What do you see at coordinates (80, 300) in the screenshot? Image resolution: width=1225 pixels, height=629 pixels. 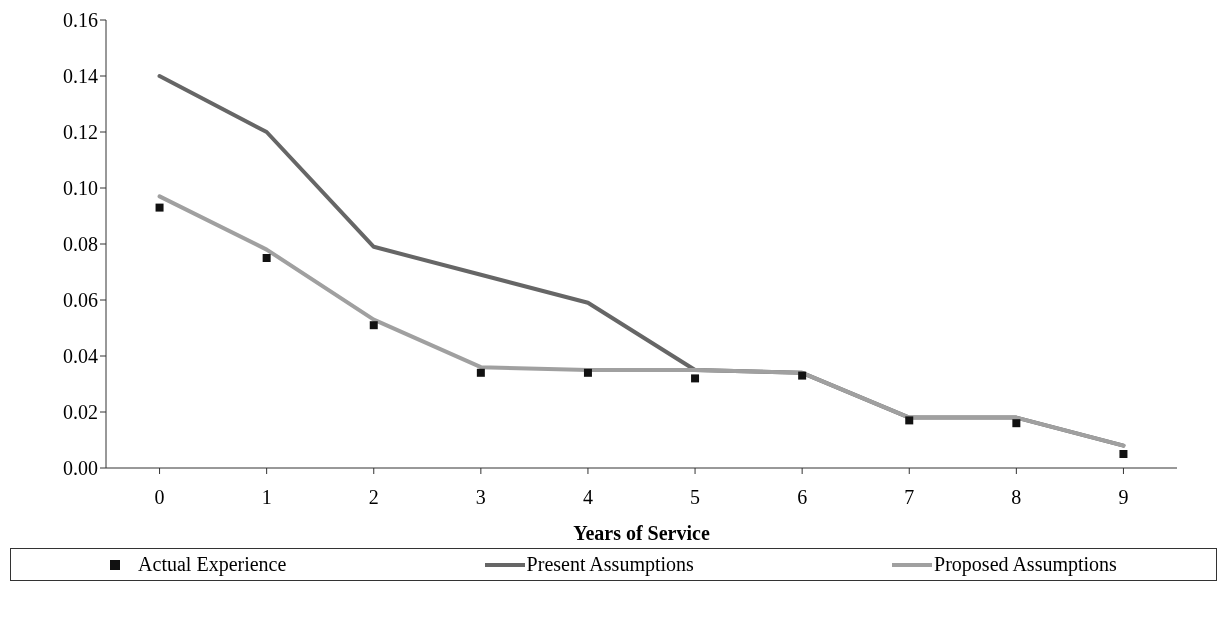 I see `y-tick-label: 0.06` at bounding box center [80, 300].